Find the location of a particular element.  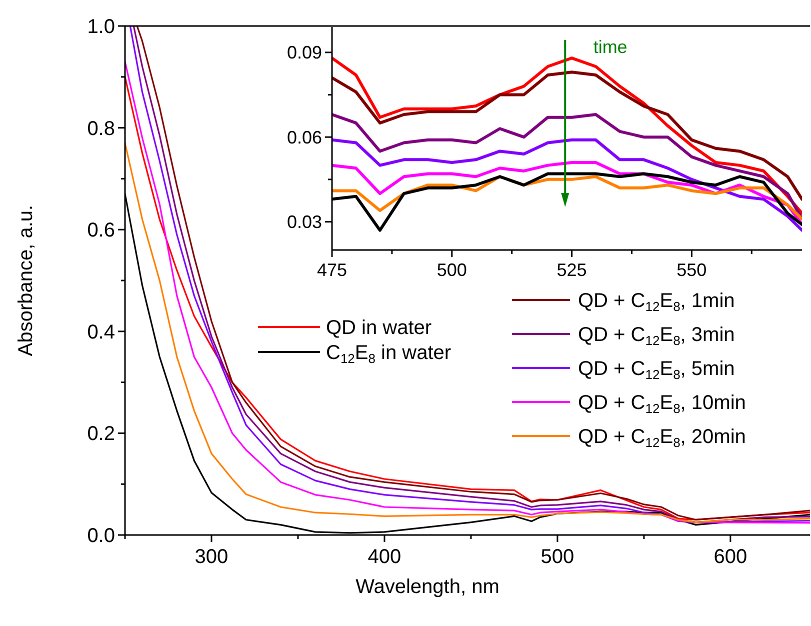

y-tick-label: 0.6 is located at coordinates (101, 231).